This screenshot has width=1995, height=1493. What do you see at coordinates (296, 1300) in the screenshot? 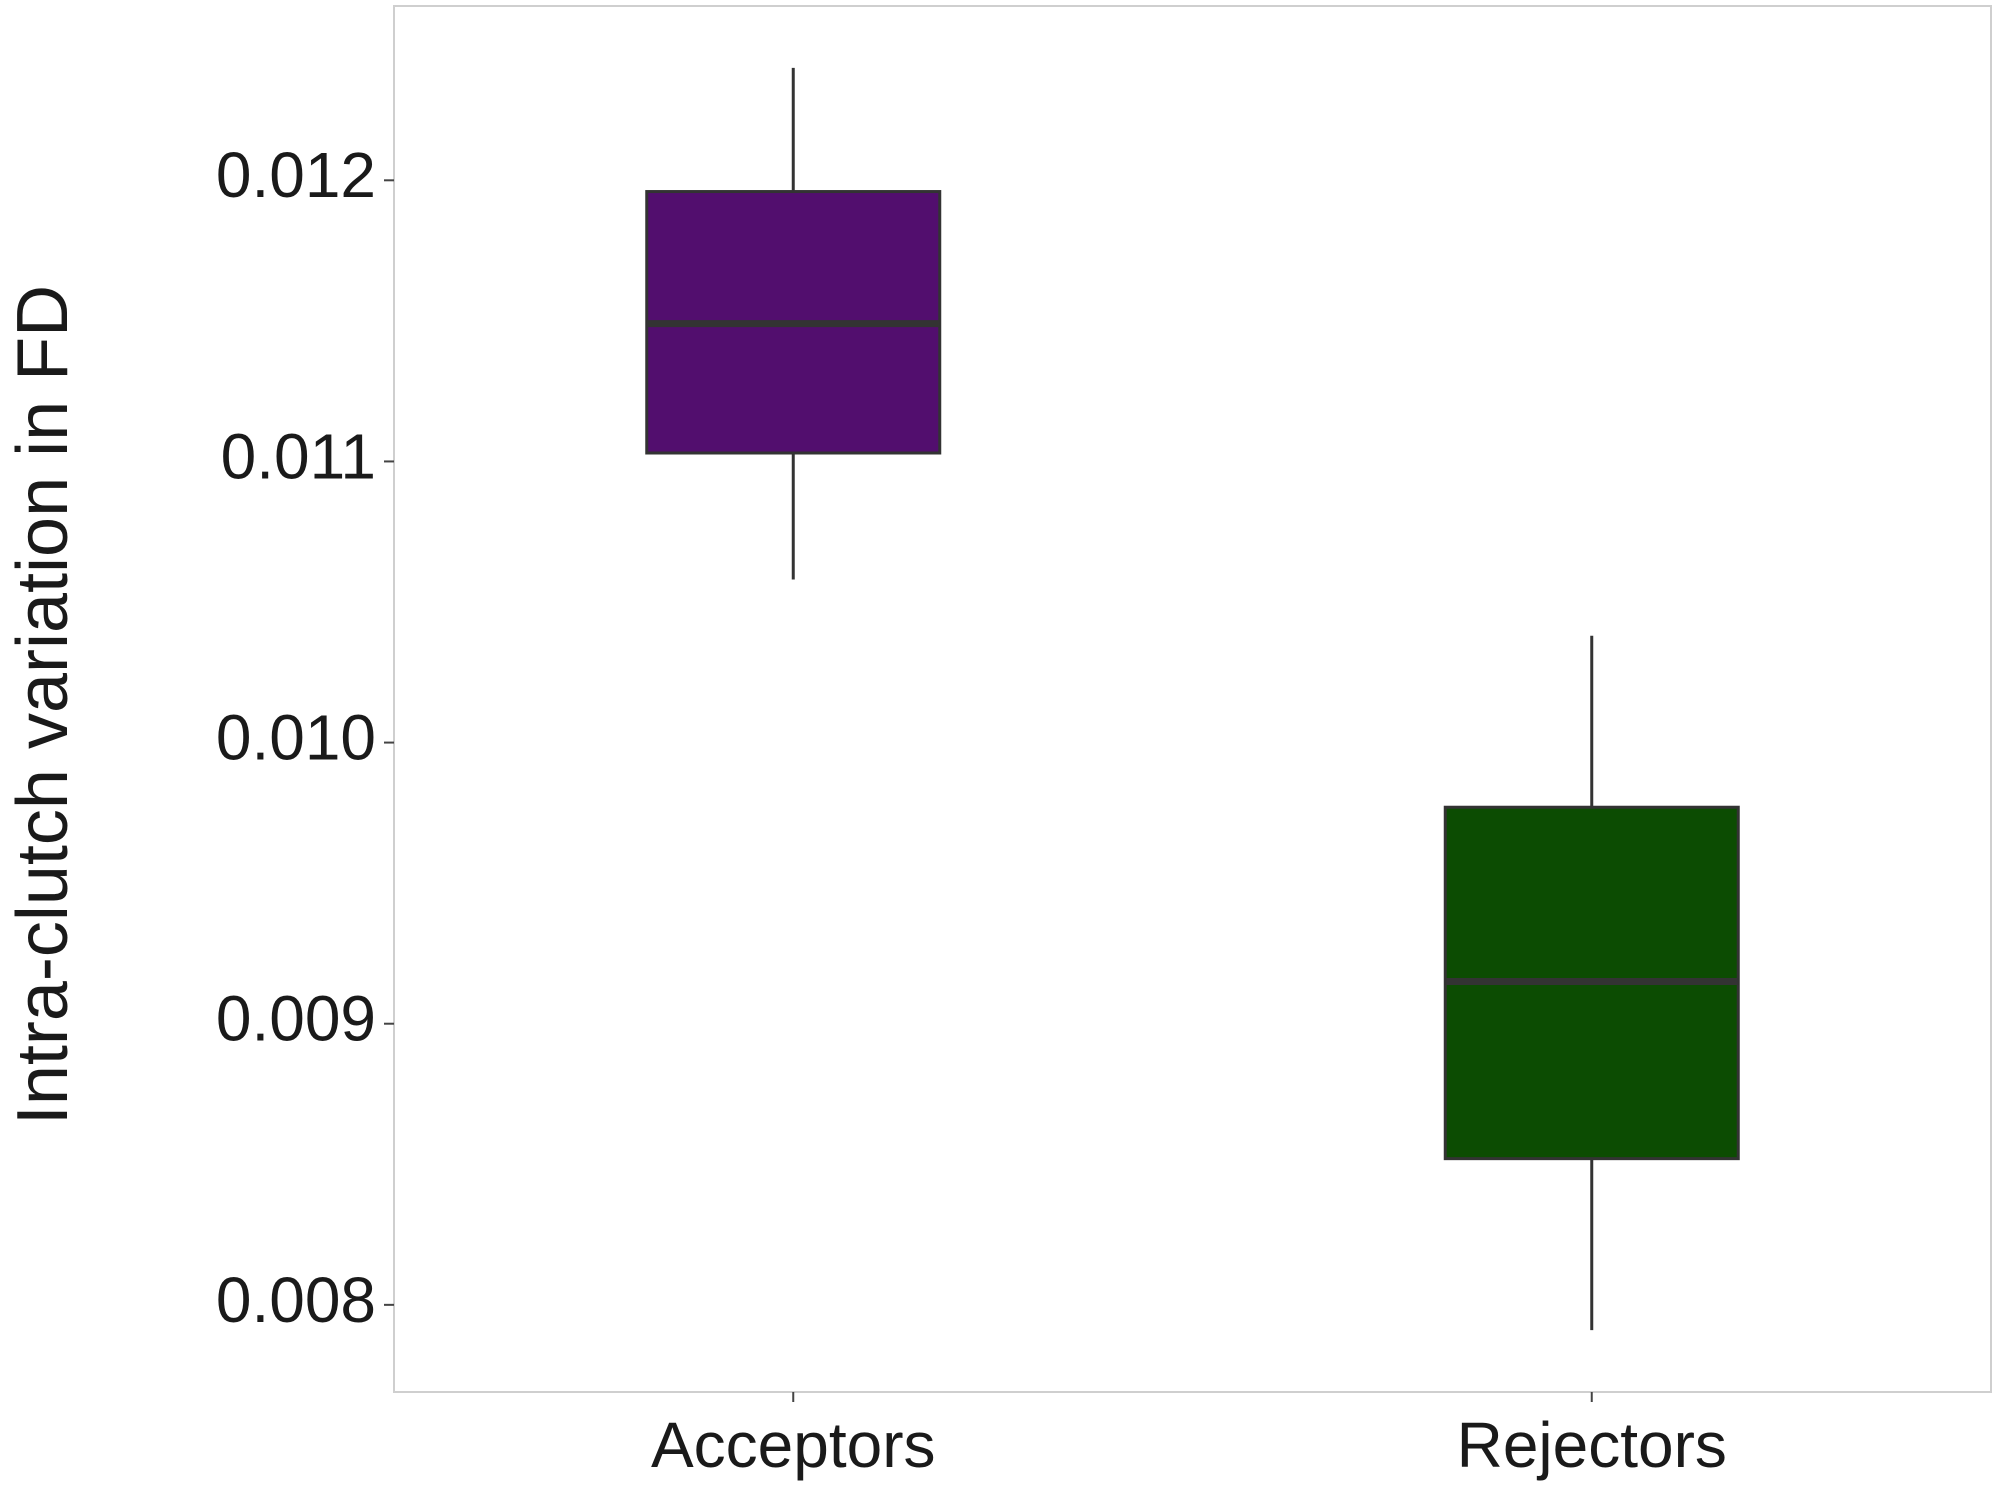
I see `y-tick-label: 0.008` at bounding box center [296, 1300].